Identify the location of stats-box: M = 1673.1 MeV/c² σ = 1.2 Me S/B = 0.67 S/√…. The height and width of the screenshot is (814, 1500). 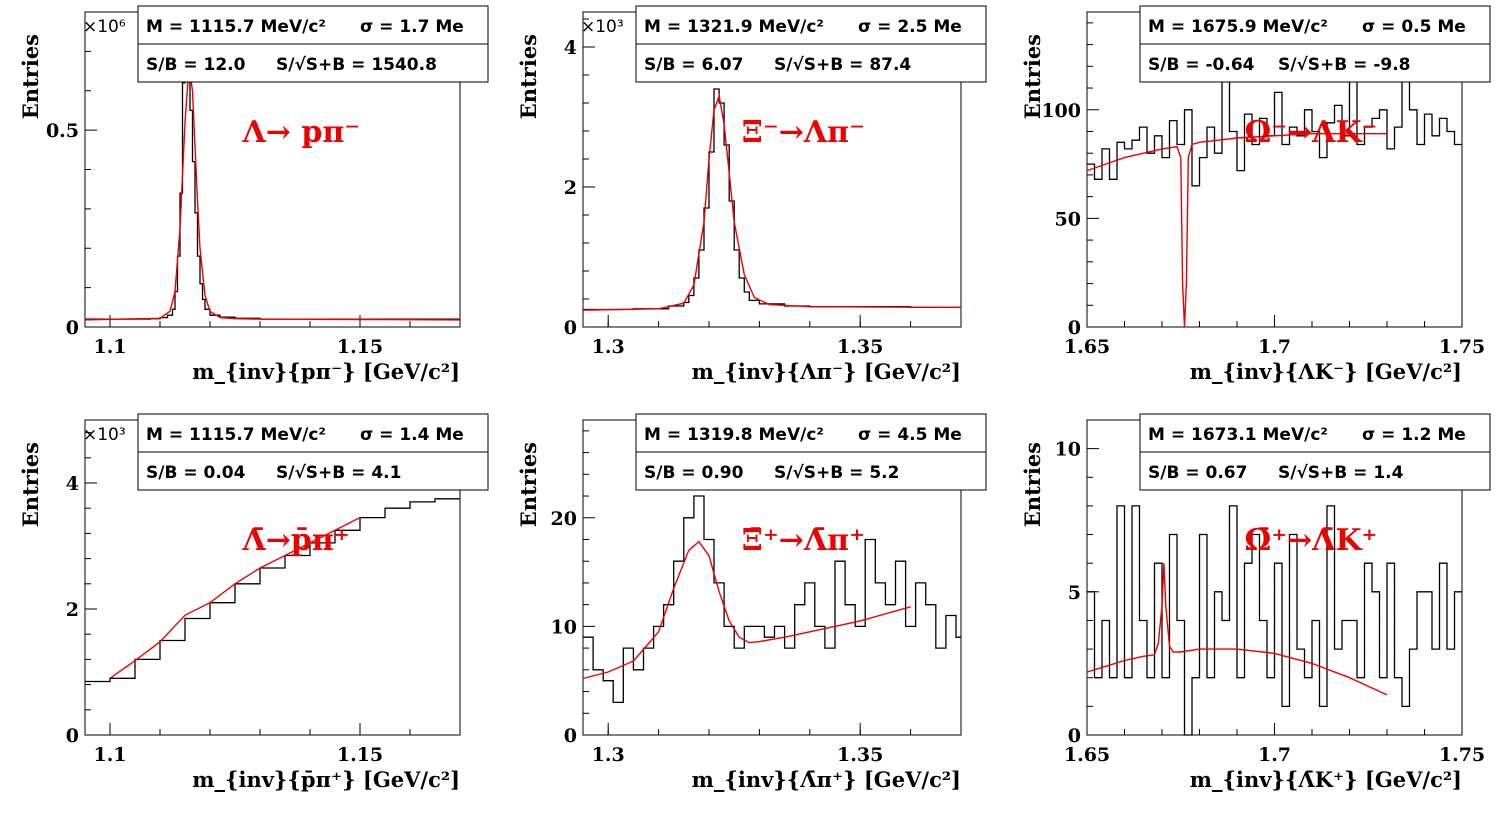
(1315, 452).